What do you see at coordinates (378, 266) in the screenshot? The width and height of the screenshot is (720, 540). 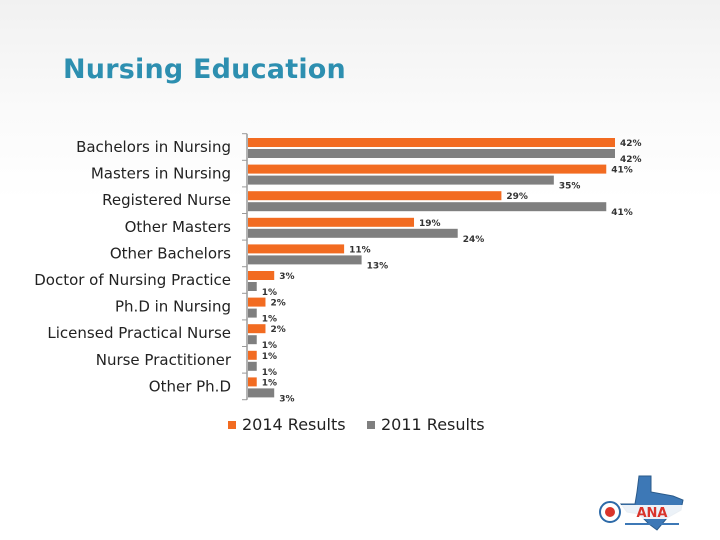 I see `data-label: 13%` at bounding box center [378, 266].